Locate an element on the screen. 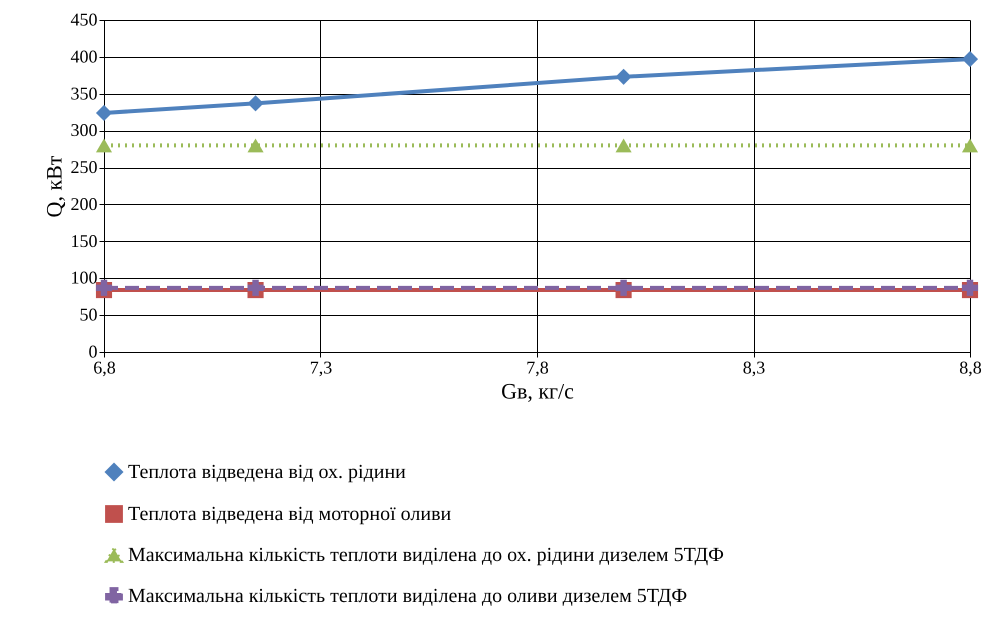 Image resolution: width=990 pixels, height=618 pixels. legend-label: Максимальна кількість теплоти виділена до оливи дизелем 5ТДФ is located at coordinates (408, 596).